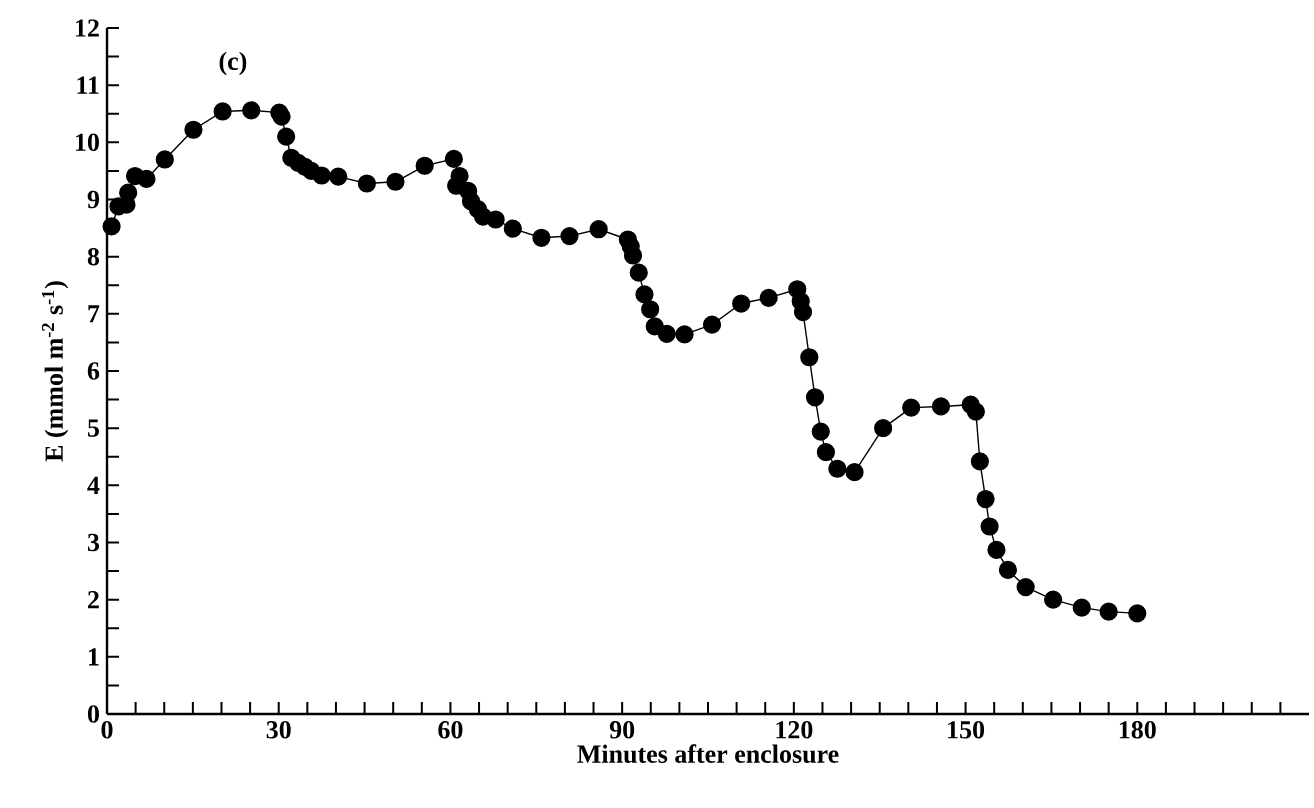 Image resolution: width=1314 pixels, height=808 pixels. I want to click on y-tick-label: 10, so click(87, 142).